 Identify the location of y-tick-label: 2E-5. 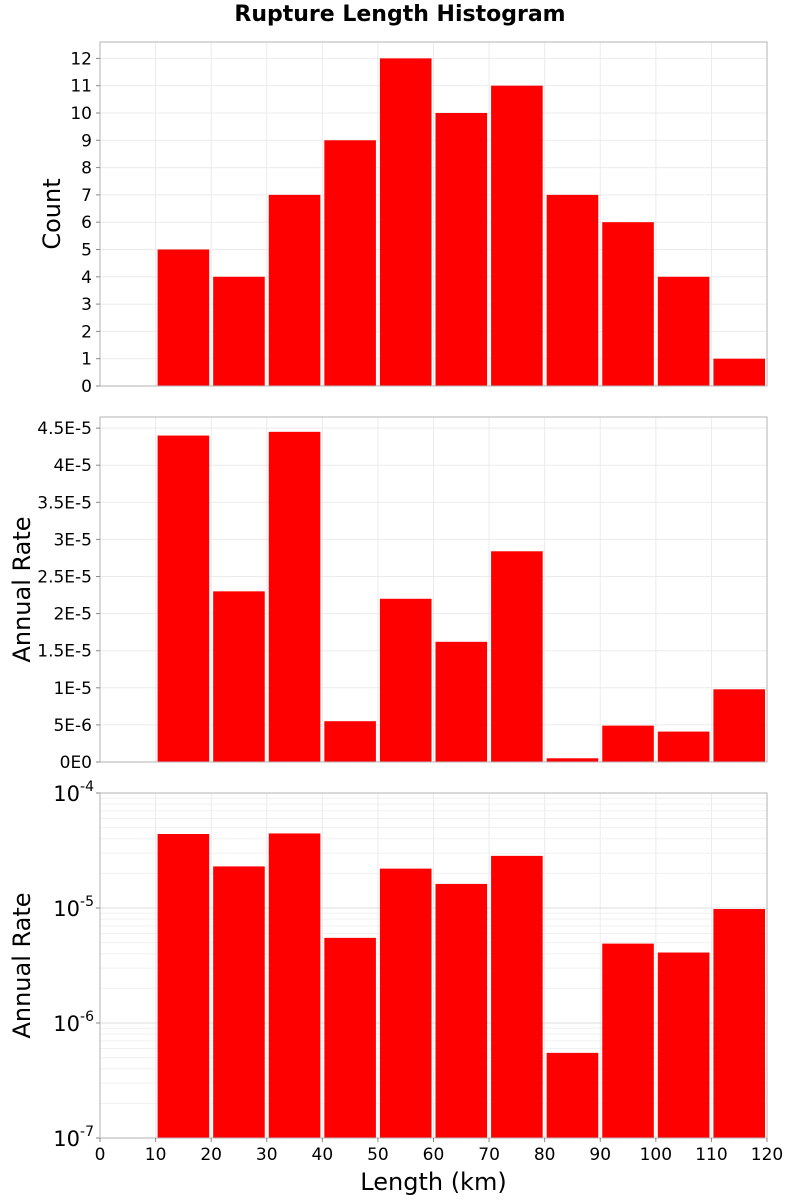
(72, 615).